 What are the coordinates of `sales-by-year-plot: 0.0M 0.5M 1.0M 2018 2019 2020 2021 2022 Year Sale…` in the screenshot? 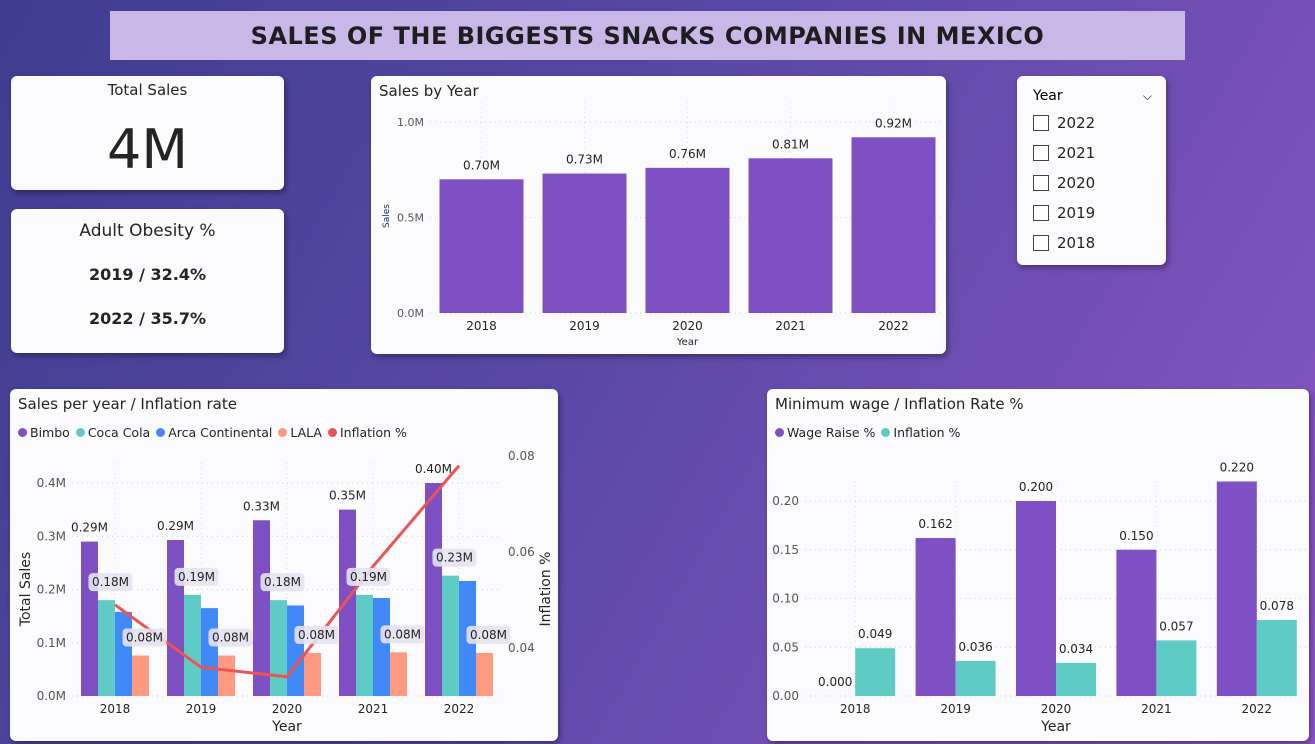 It's located at (663, 225).